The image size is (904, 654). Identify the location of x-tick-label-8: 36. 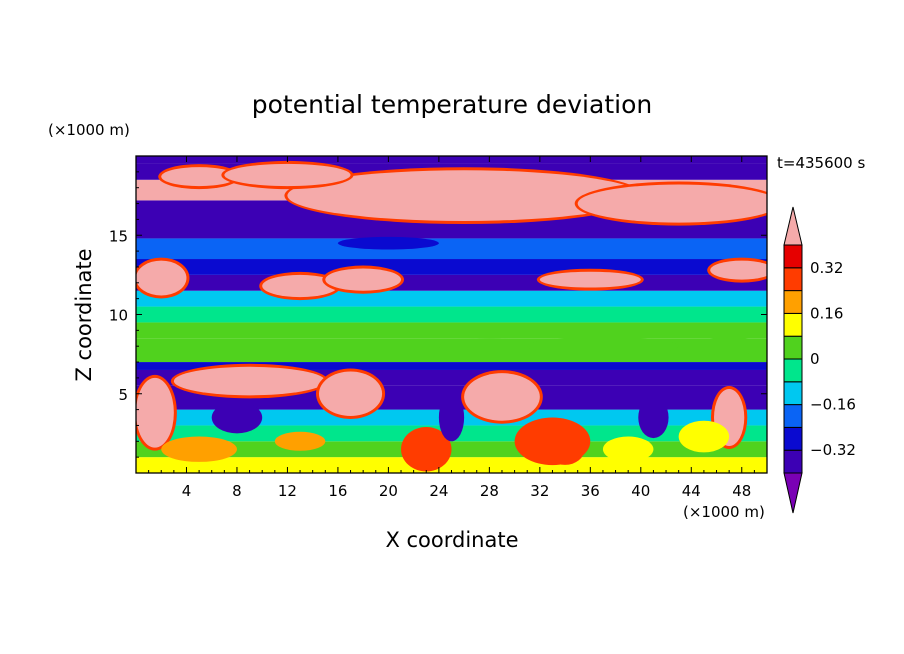
(590, 491).